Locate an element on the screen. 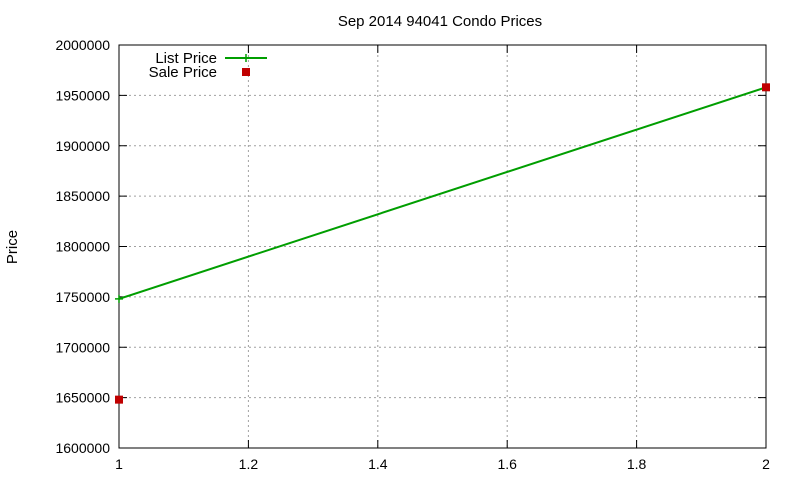 Image resolution: width=800 pixels, height=485 pixels. y-tick-label: 1600000 is located at coordinates (82, 448).